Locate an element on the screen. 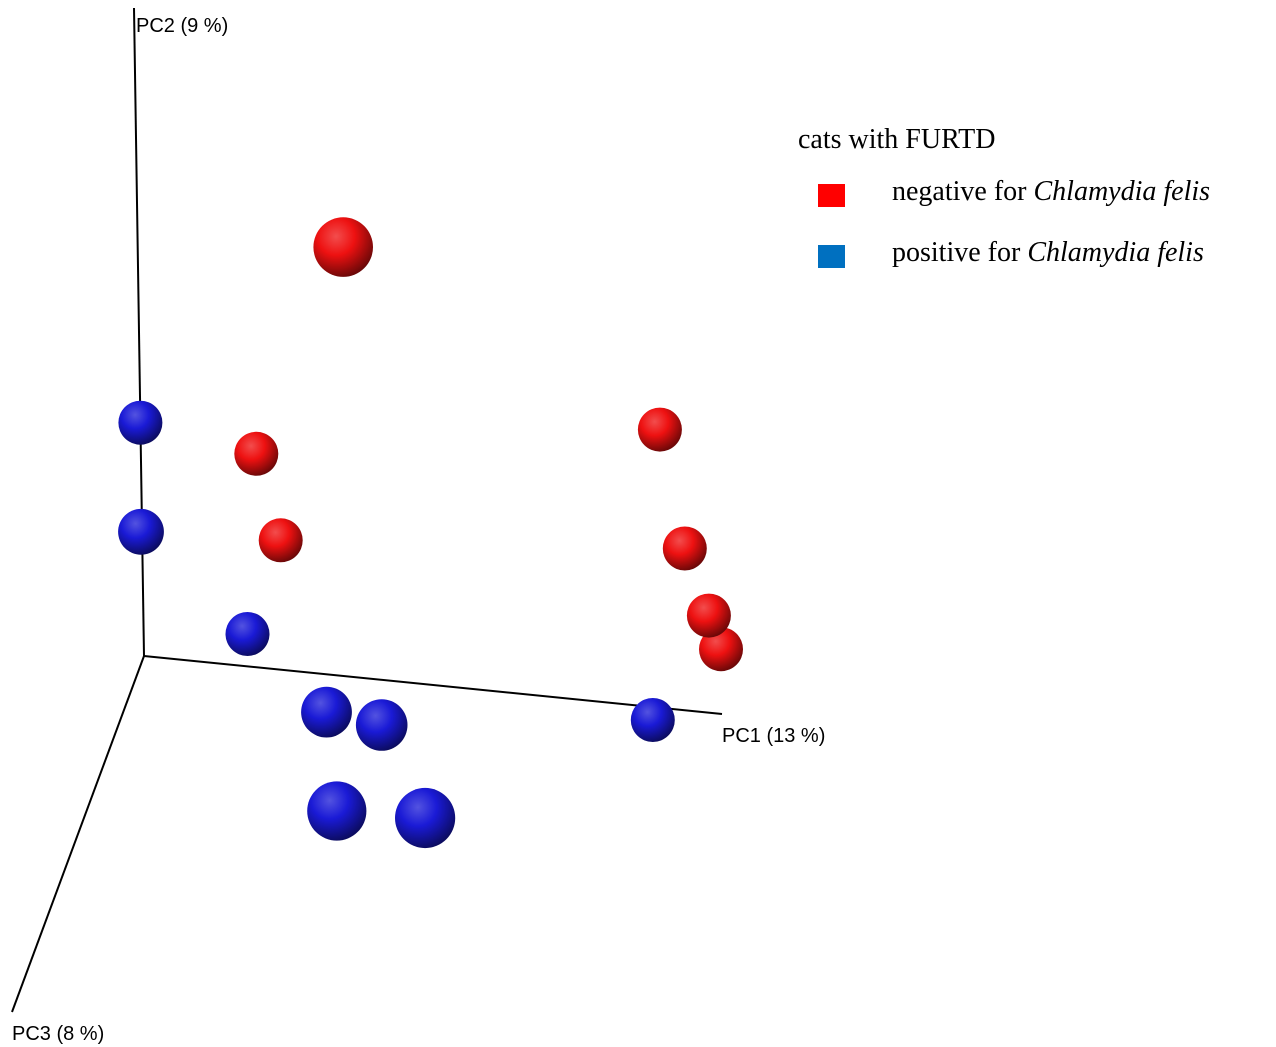 Image resolution: width=1276 pixels, height=1047 pixels. pc3-axis-line is located at coordinates (78, 834).